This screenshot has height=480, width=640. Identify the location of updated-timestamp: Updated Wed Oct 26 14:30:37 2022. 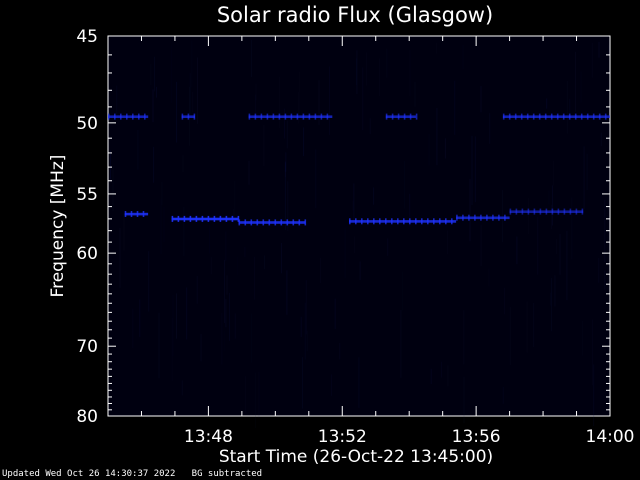
(89, 474).